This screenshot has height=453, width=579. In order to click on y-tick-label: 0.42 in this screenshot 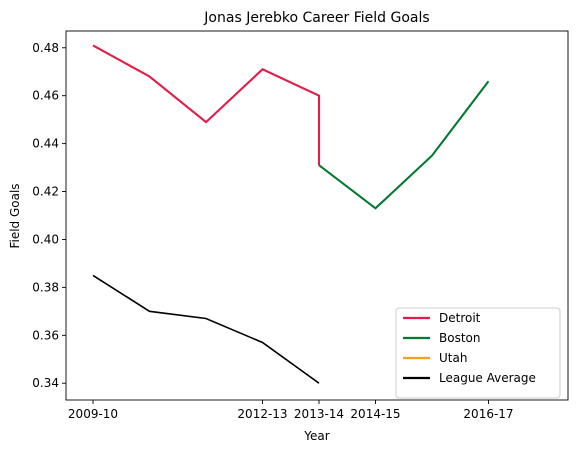, I will do `click(45, 192)`.